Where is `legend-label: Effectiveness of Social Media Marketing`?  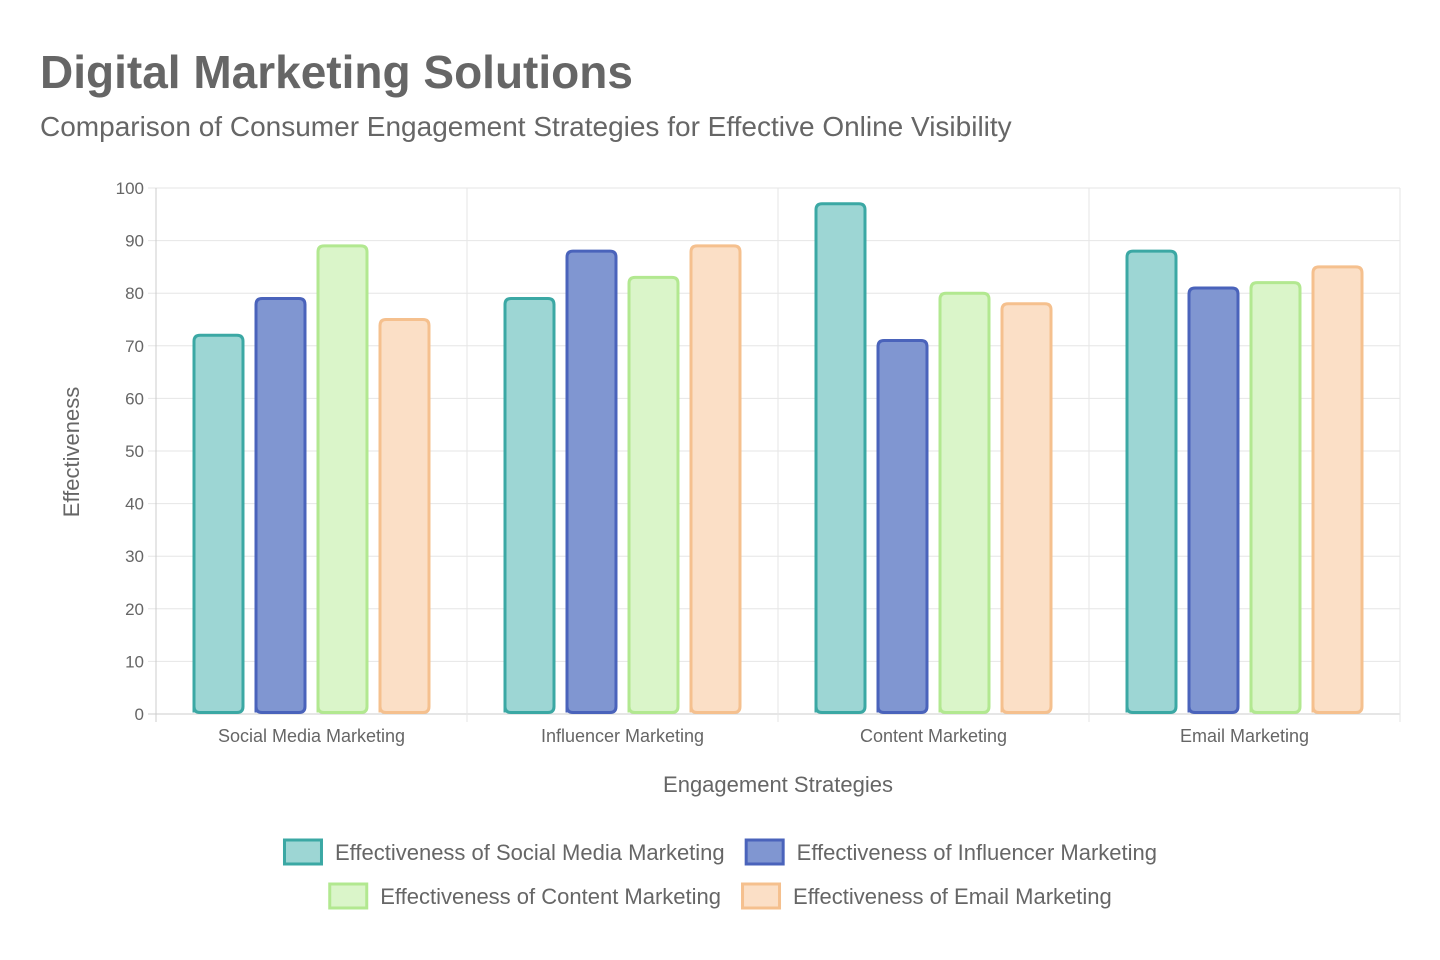 legend-label: Effectiveness of Social Media Marketing is located at coordinates (530, 852).